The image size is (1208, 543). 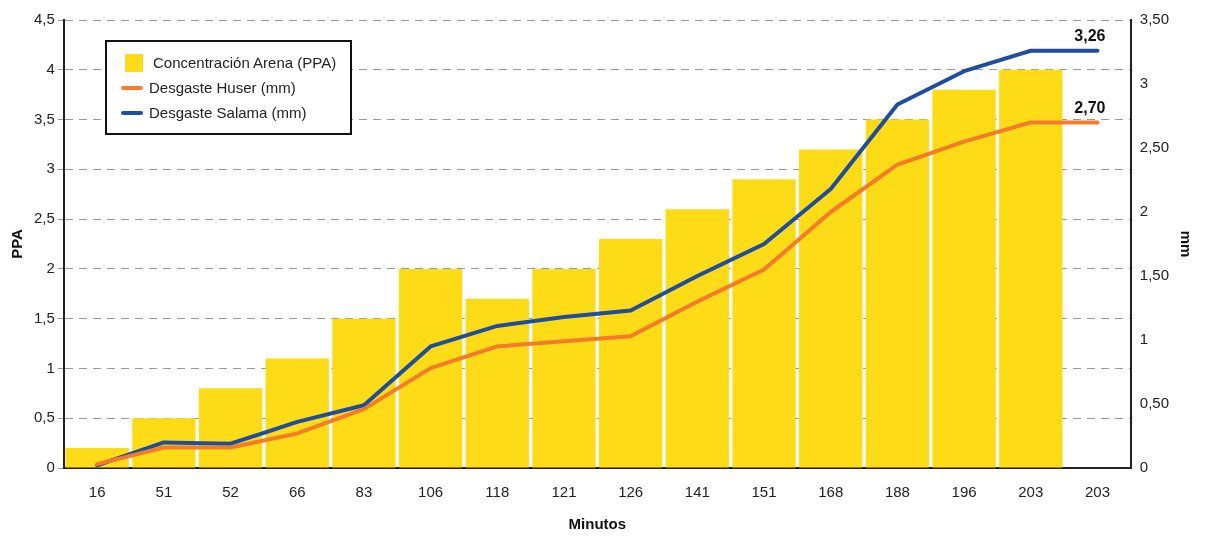 What do you see at coordinates (50, 268) in the screenshot?
I see `y-tick-label: 2` at bounding box center [50, 268].